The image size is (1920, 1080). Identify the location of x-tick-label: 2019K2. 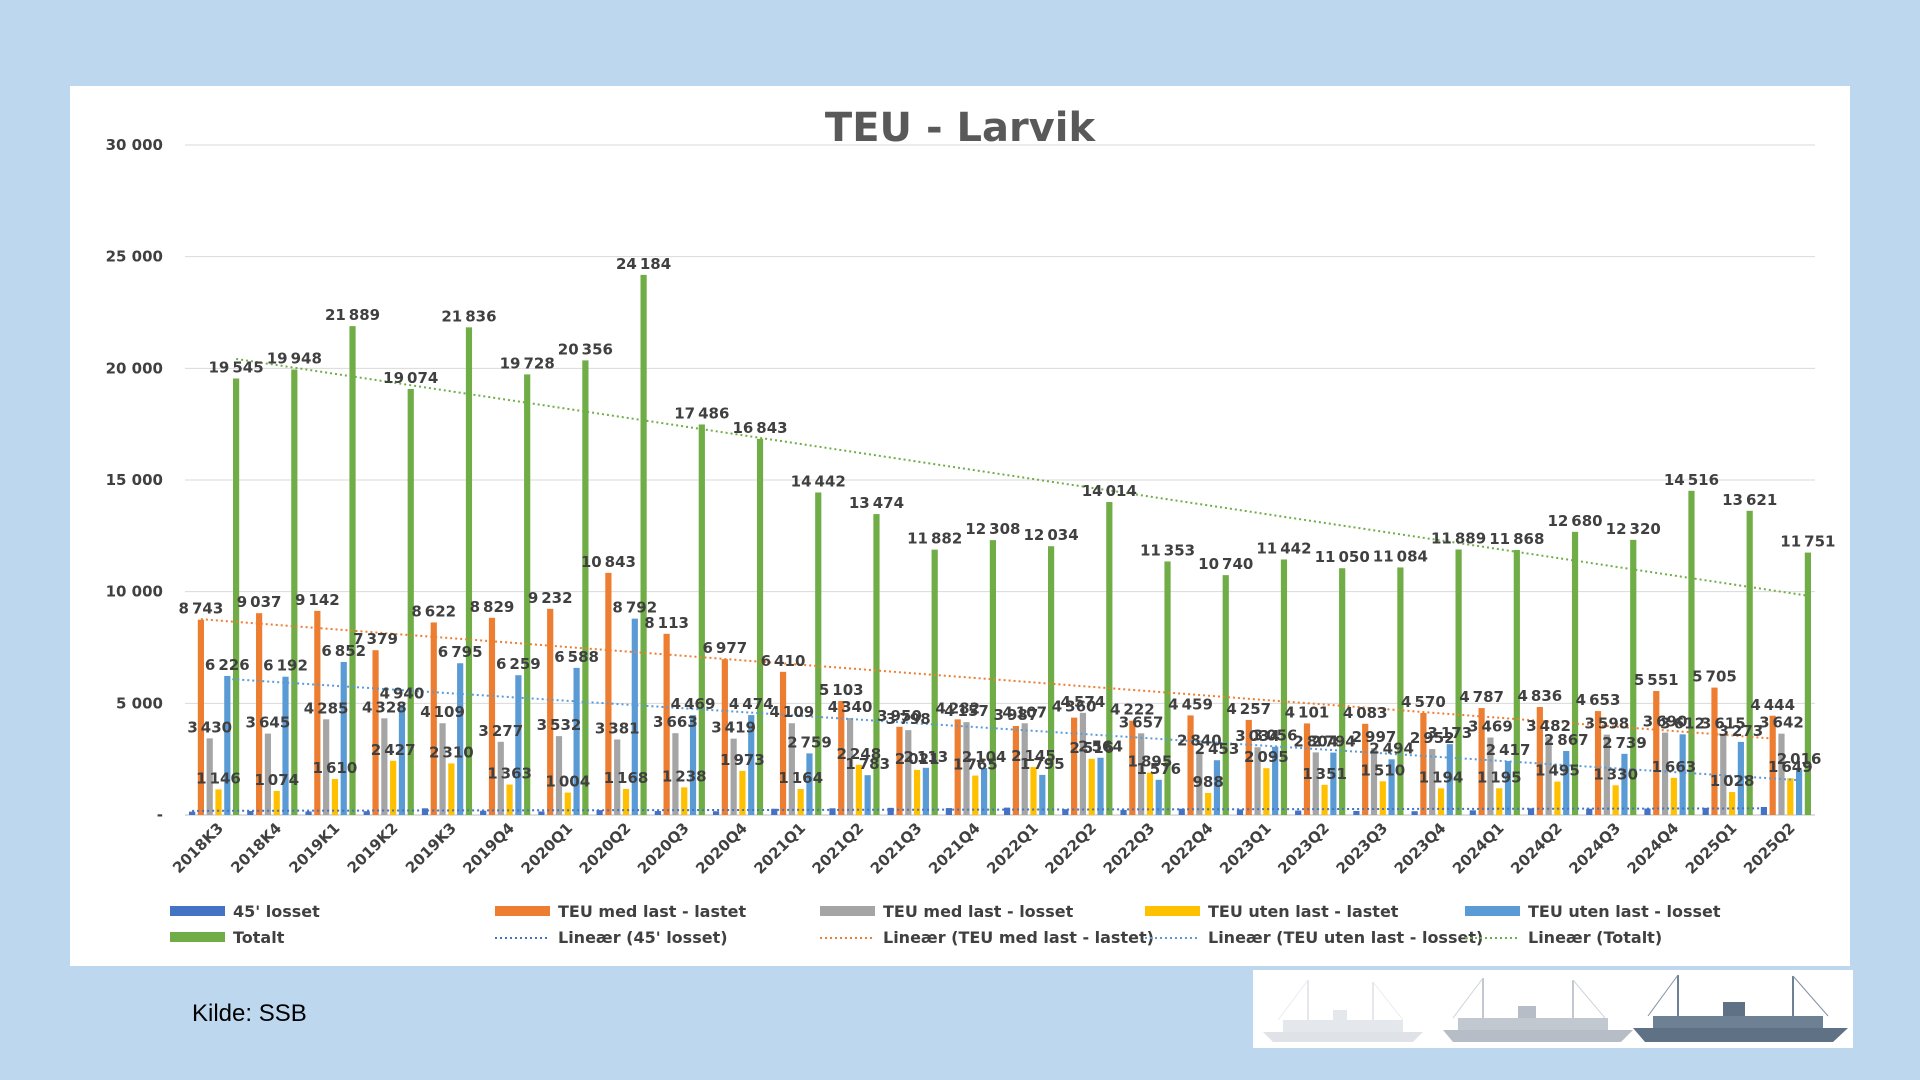
(373, 848).